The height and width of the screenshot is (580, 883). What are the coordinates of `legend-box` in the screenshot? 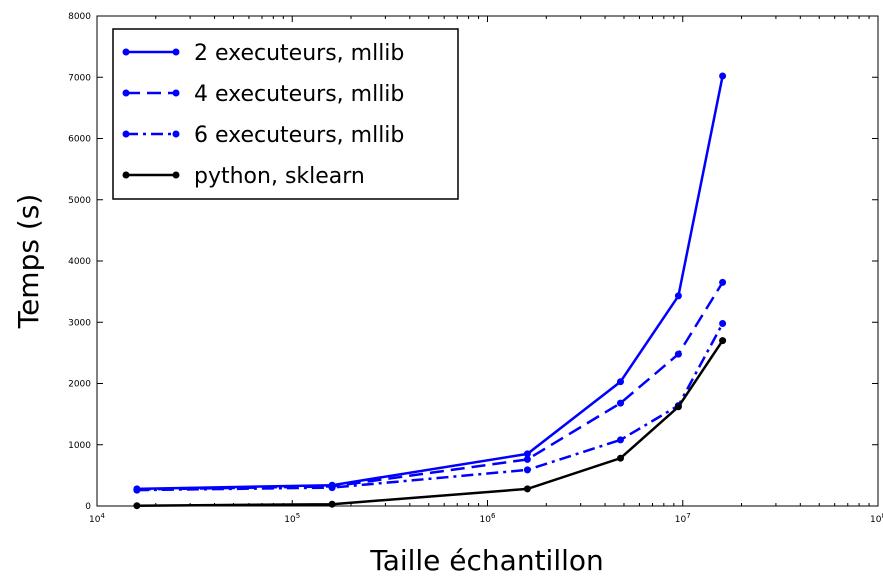 It's located at (285, 114).